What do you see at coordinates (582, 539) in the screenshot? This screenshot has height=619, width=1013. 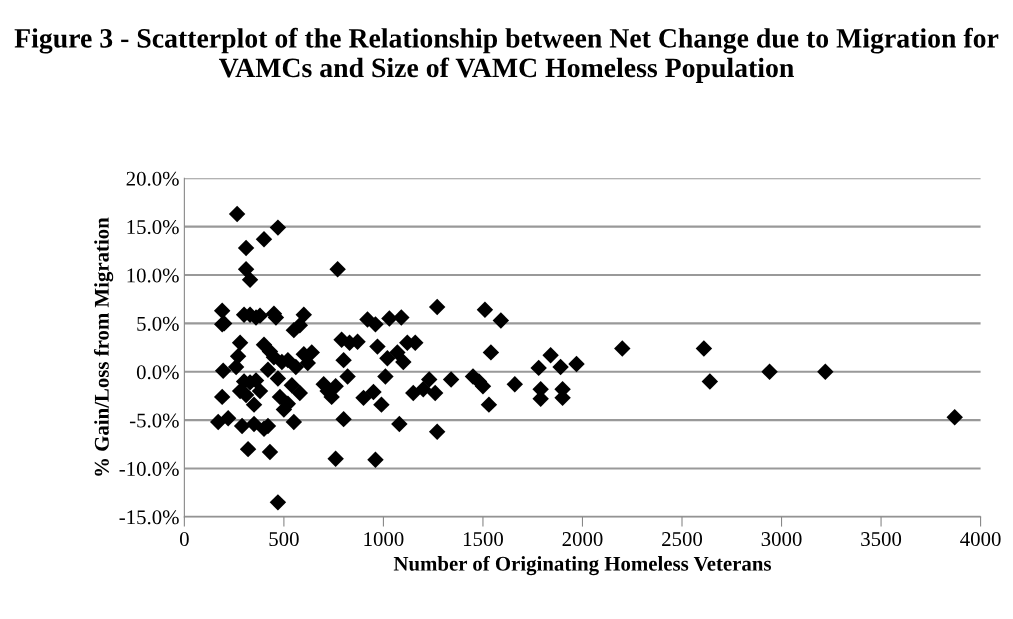 I see `x-tick-label: 2000` at bounding box center [582, 539].